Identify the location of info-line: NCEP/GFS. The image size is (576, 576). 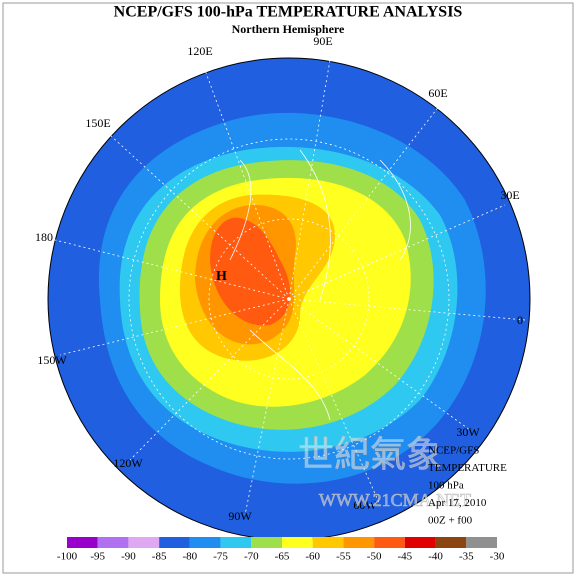
(453, 451).